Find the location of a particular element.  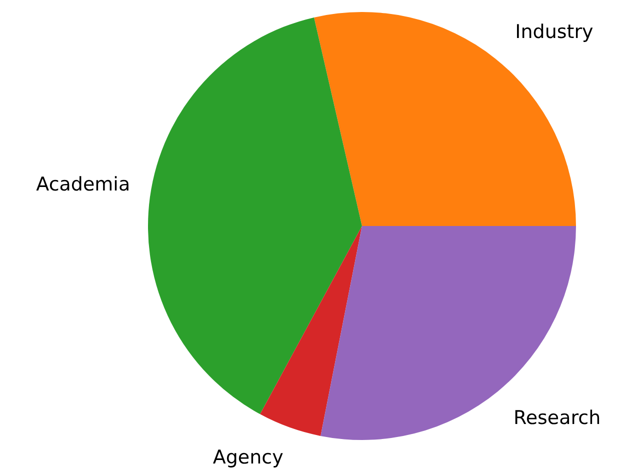

slice-label: Academia is located at coordinates (83, 184).